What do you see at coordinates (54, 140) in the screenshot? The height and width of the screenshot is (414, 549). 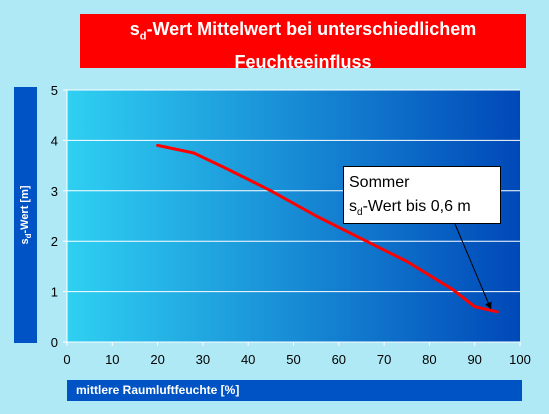 I see `y-tick-label: 4` at bounding box center [54, 140].